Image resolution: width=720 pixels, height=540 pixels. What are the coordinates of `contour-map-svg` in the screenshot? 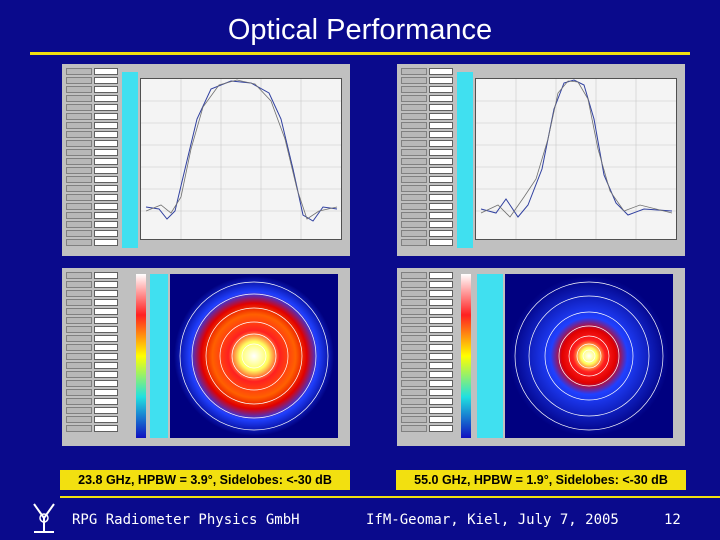 It's located at (589, 356).